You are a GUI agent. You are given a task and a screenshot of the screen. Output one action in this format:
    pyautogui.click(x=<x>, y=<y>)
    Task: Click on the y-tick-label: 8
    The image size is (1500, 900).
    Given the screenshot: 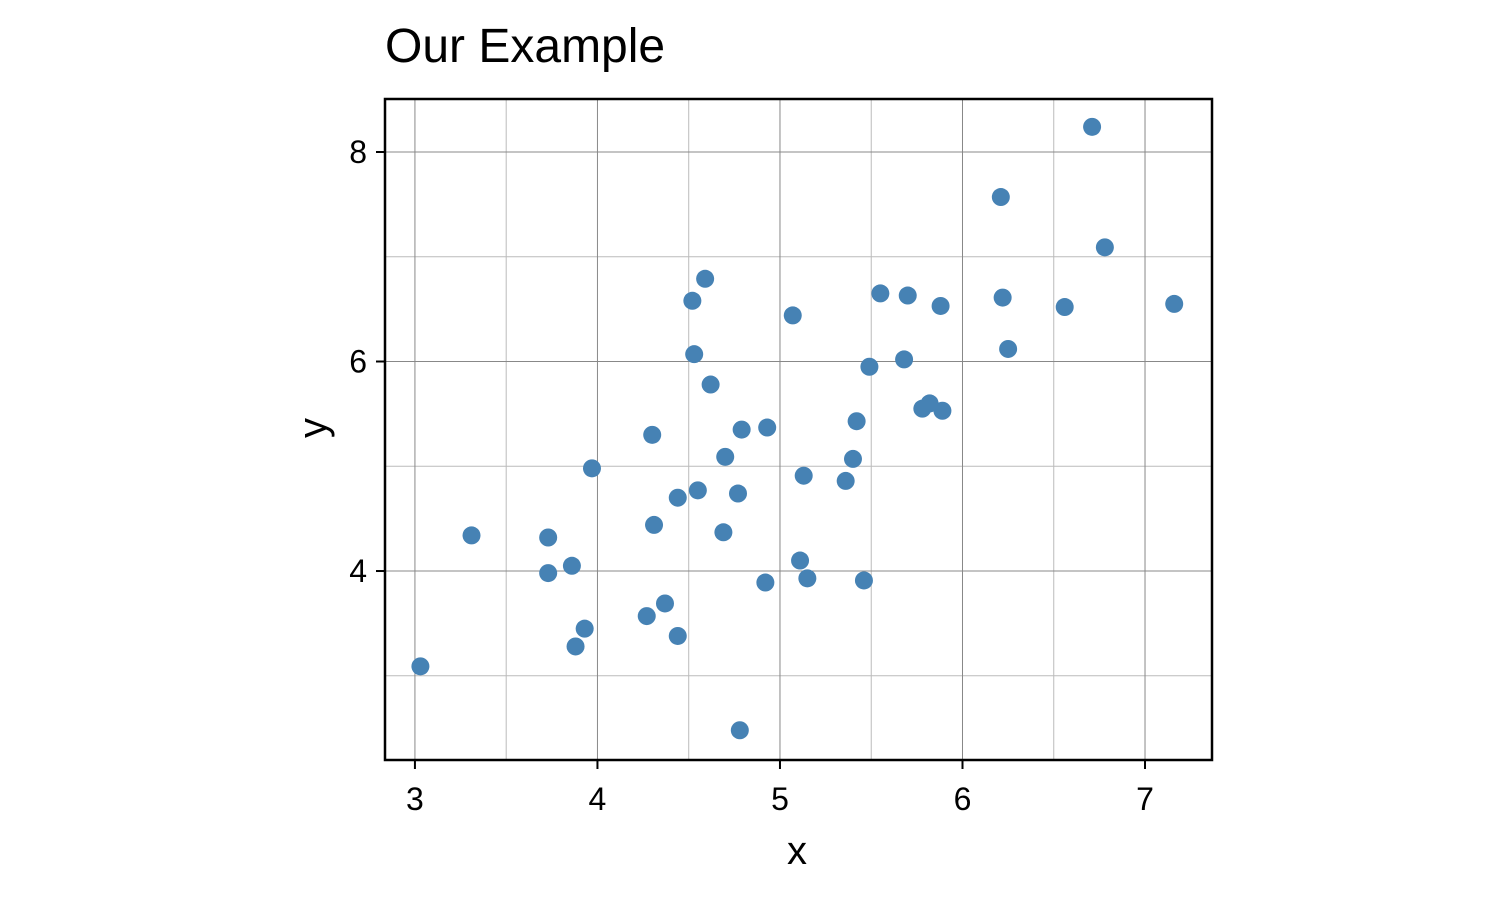 What is the action you would take?
    pyautogui.click(x=358, y=152)
    